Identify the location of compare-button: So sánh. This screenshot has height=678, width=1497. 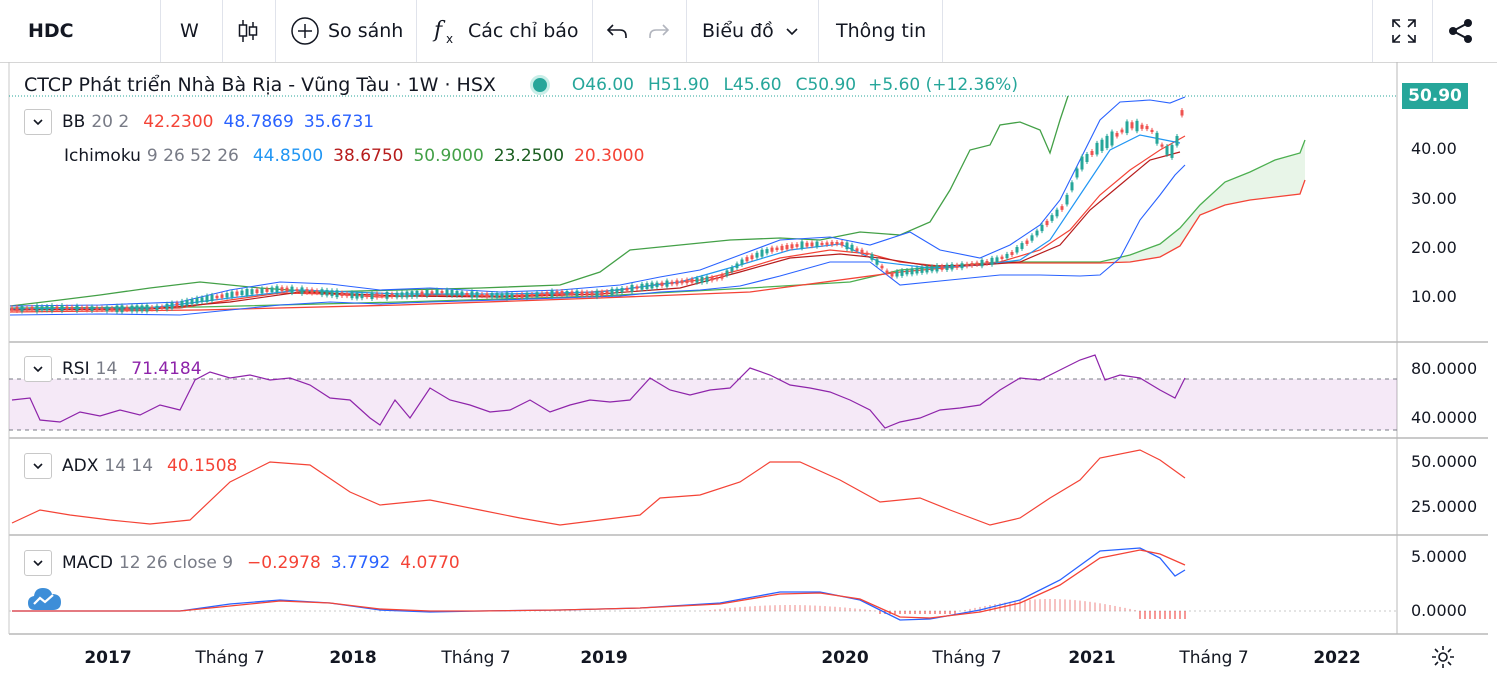
(346, 31).